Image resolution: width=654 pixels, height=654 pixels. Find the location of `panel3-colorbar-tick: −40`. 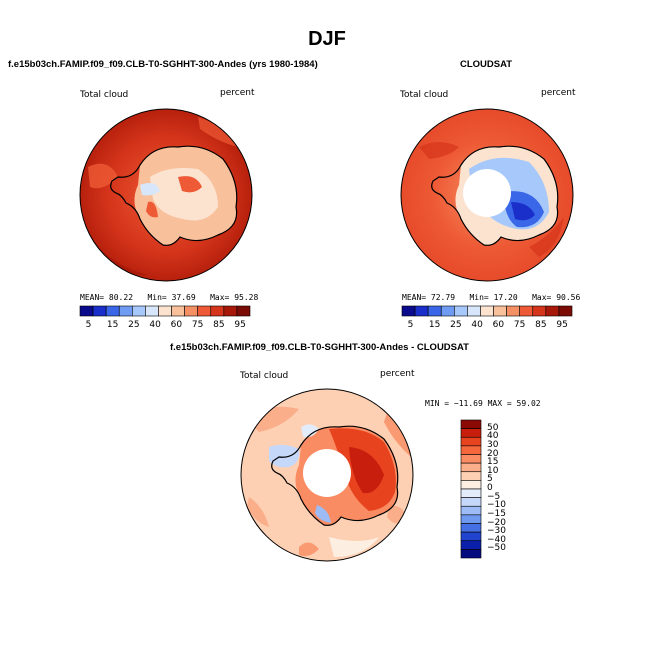

panel3-colorbar-tick: −40 is located at coordinates (496, 539).